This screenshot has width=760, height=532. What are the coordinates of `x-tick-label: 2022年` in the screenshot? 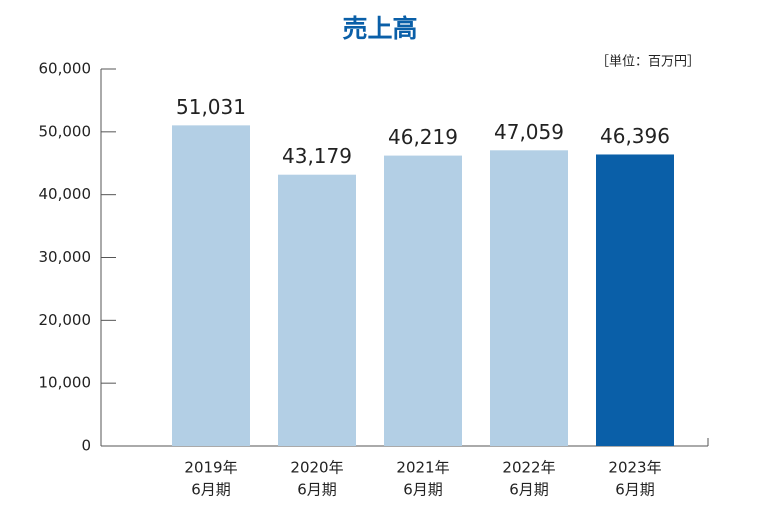 It's located at (528, 468).